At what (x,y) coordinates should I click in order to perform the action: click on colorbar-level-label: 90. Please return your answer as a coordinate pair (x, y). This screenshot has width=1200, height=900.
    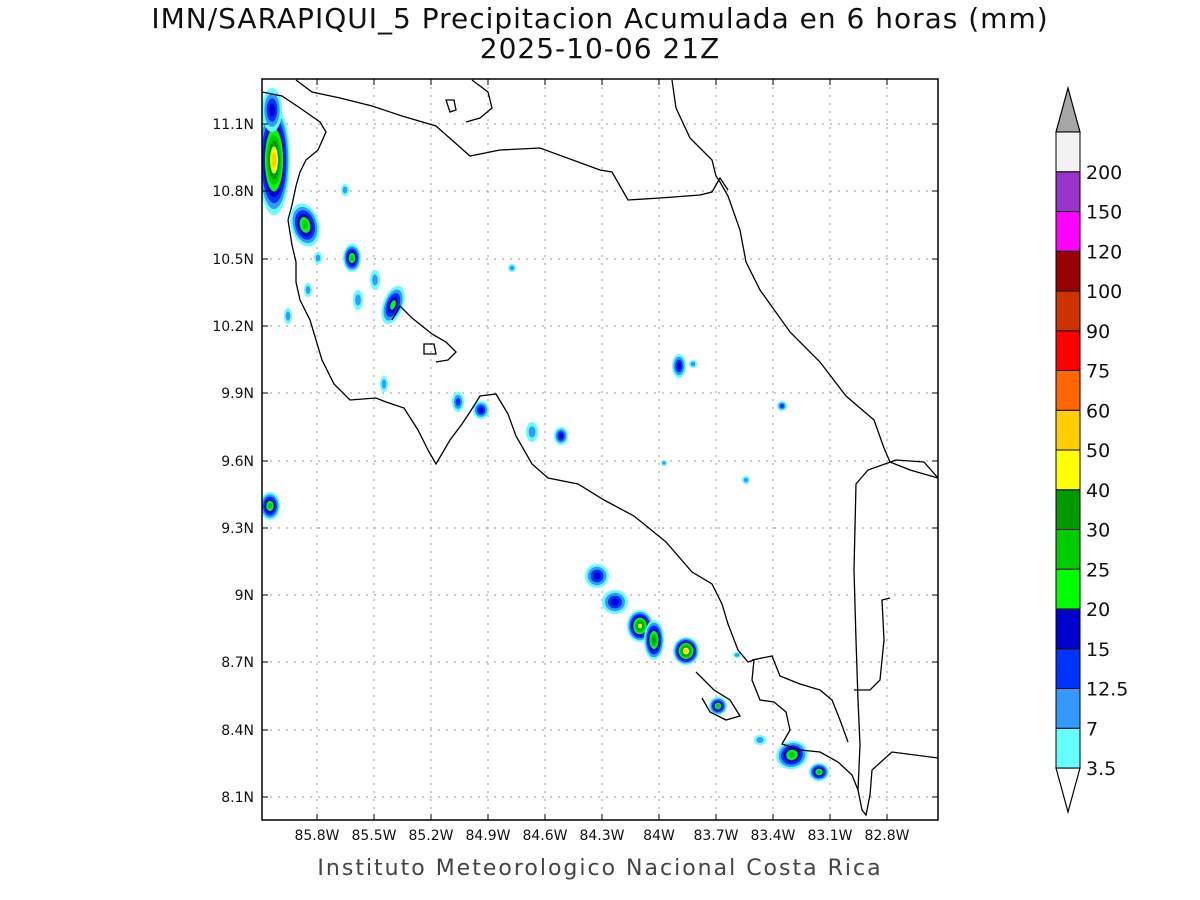
    Looking at the image, I should click on (1098, 332).